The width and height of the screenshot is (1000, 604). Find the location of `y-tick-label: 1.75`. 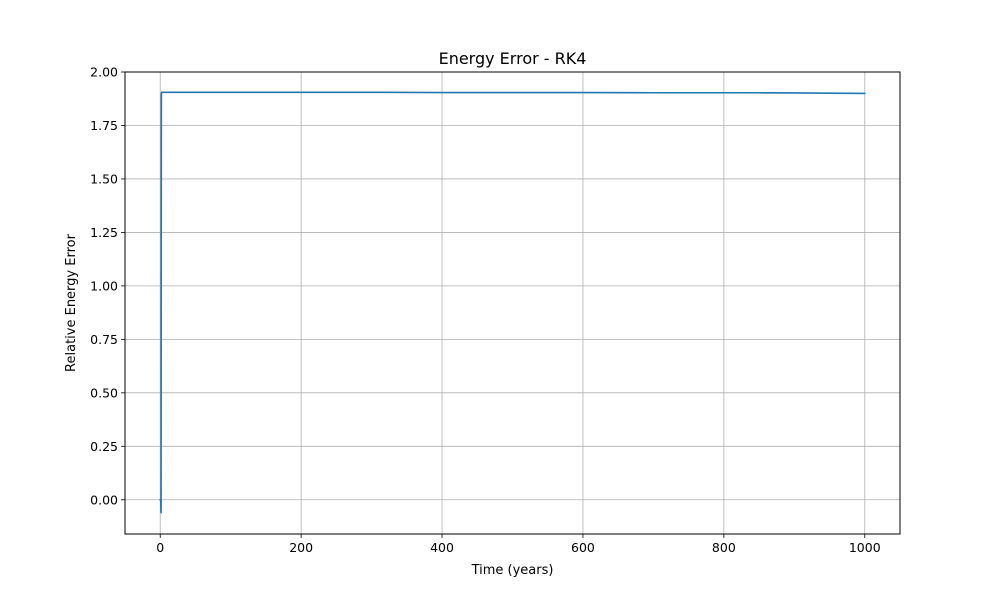

y-tick-label: 1.75 is located at coordinates (104, 125).